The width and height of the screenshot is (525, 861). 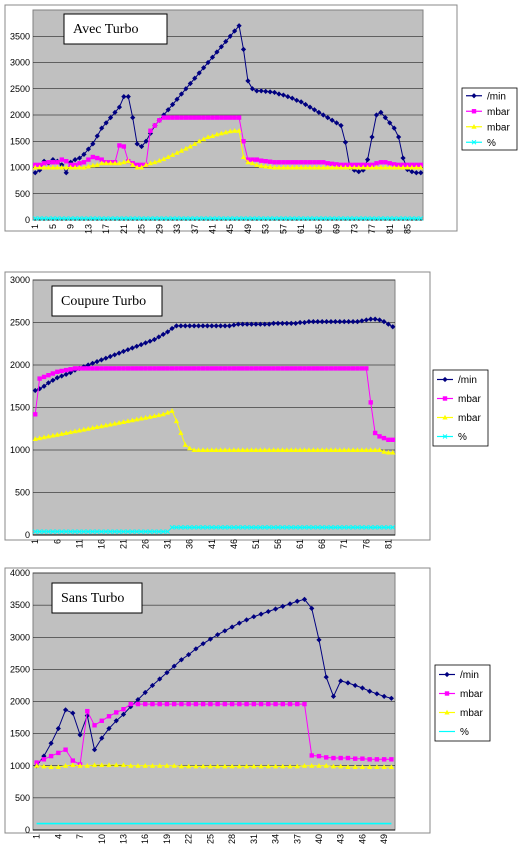 What do you see at coordinates (20, 605) in the screenshot?
I see `y-tick-label: 3500` at bounding box center [20, 605].